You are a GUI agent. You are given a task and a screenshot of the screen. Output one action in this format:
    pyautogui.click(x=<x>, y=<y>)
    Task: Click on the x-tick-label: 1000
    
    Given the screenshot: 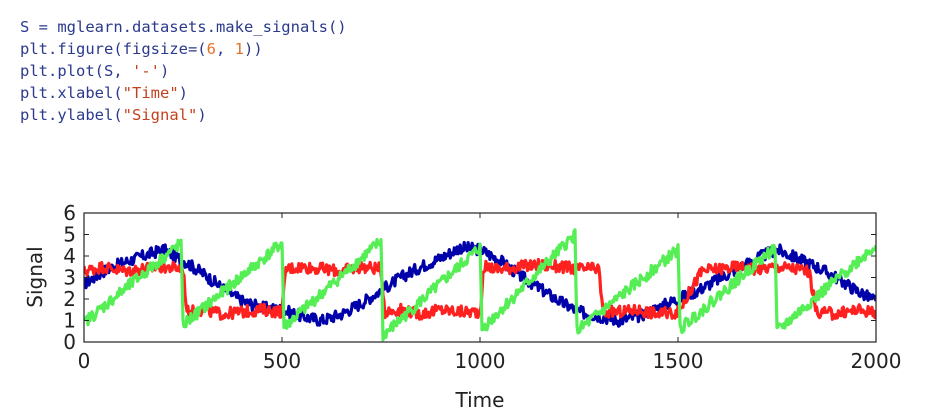 What is the action you would take?
    pyautogui.click(x=480, y=361)
    